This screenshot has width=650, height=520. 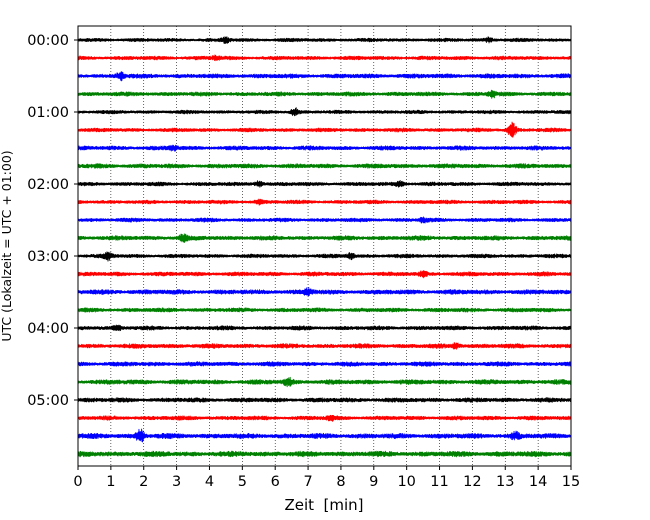 What do you see at coordinates (143, 482) in the screenshot?
I see `x-tick-label-2: 2` at bounding box center [143, 482].